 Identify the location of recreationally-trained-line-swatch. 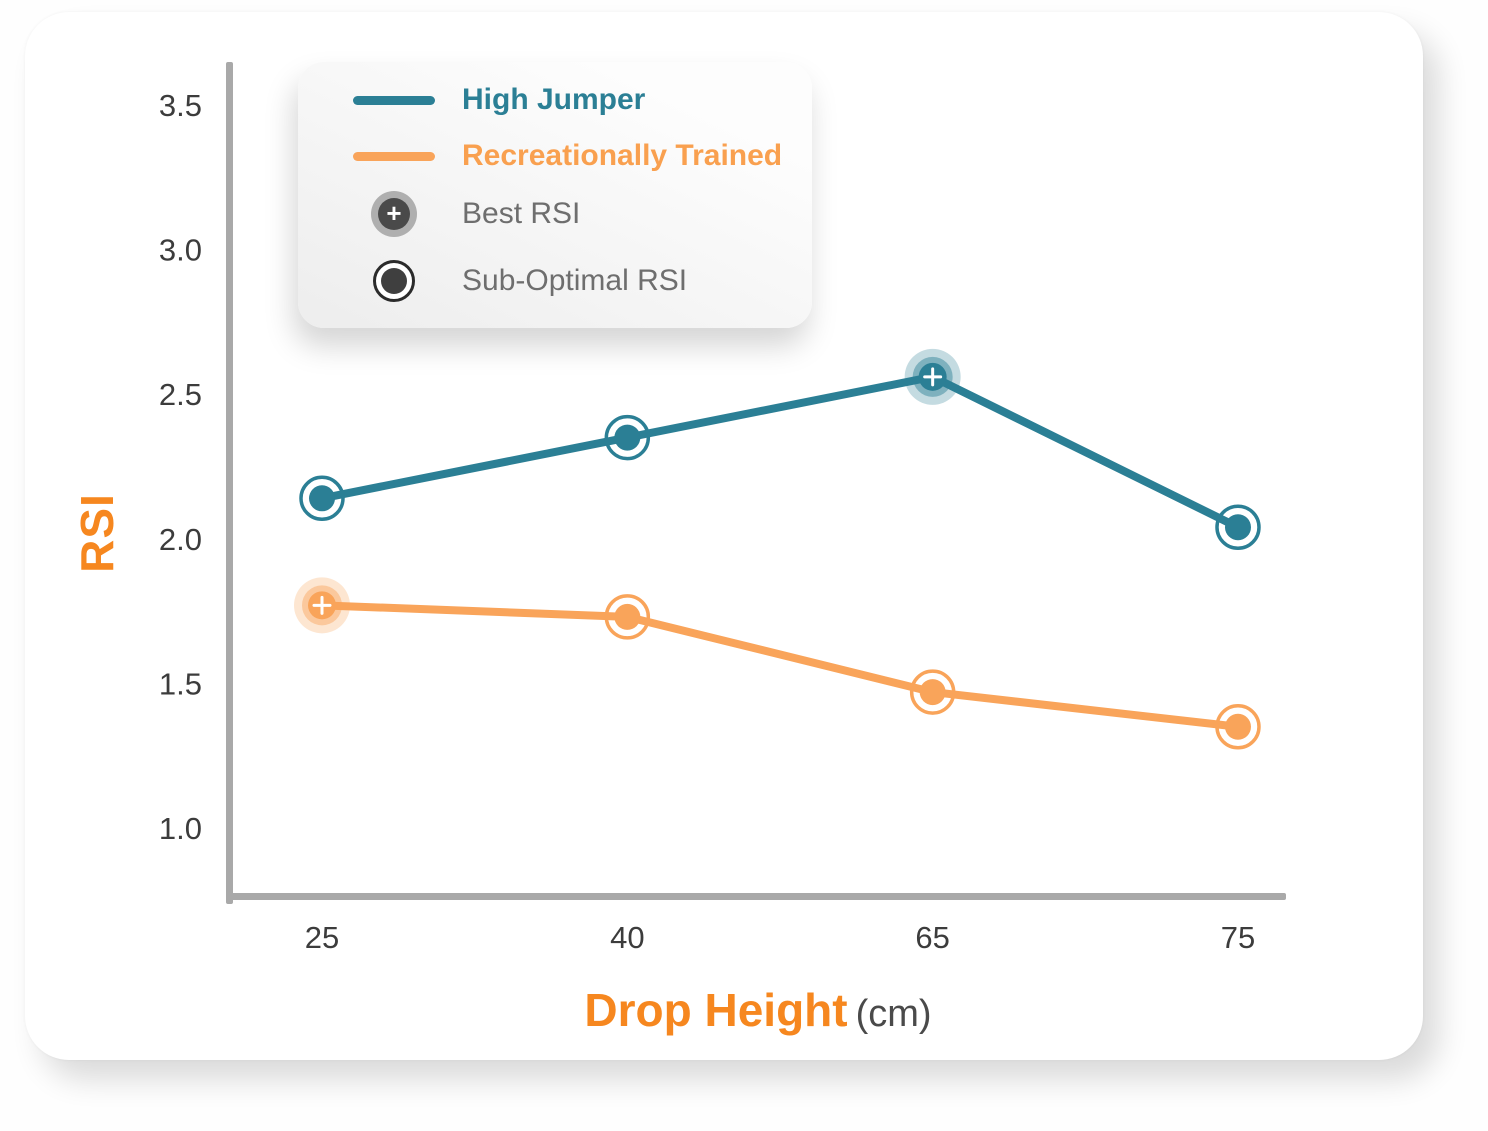
(394, 156).